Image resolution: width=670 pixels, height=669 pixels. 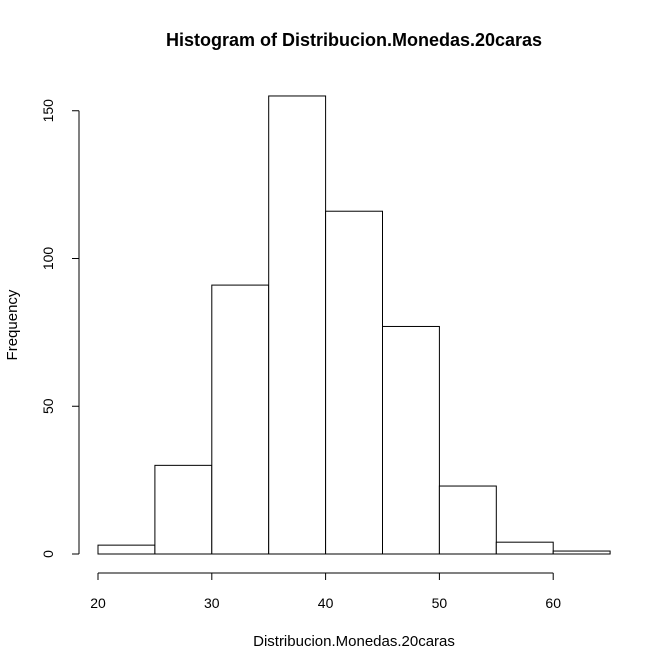 I want to click on x-tick-label: 60, so click(x=553, y=603).